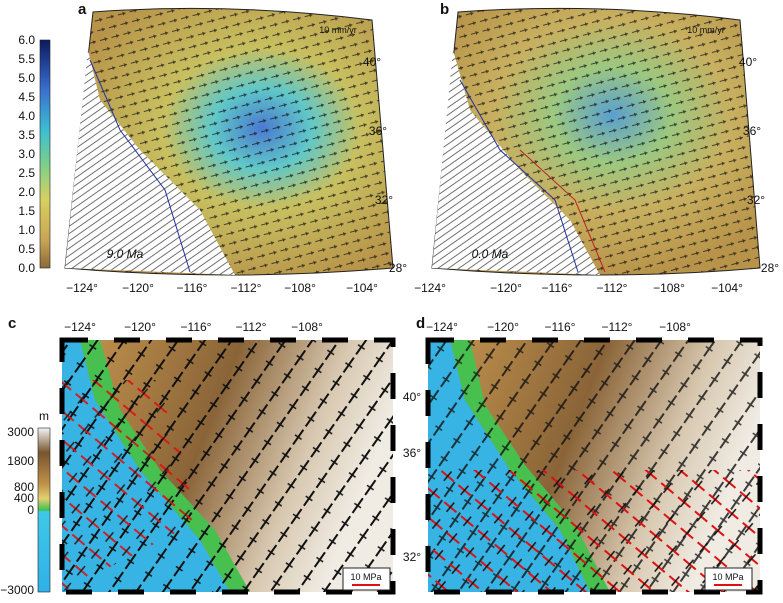 The height and width of the screenshot is (603, 783). I want to click on panel-label: d, so click(420, 323).